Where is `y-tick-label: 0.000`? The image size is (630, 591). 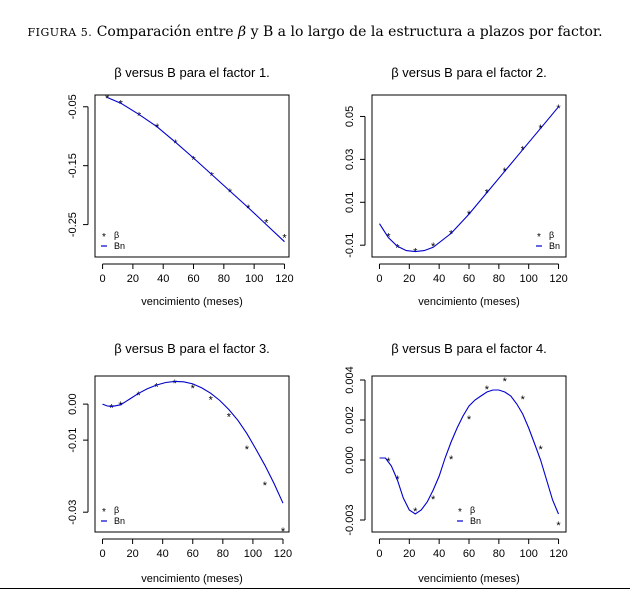 y-tick-label: 0.000 is located at coordinates (350, 460).